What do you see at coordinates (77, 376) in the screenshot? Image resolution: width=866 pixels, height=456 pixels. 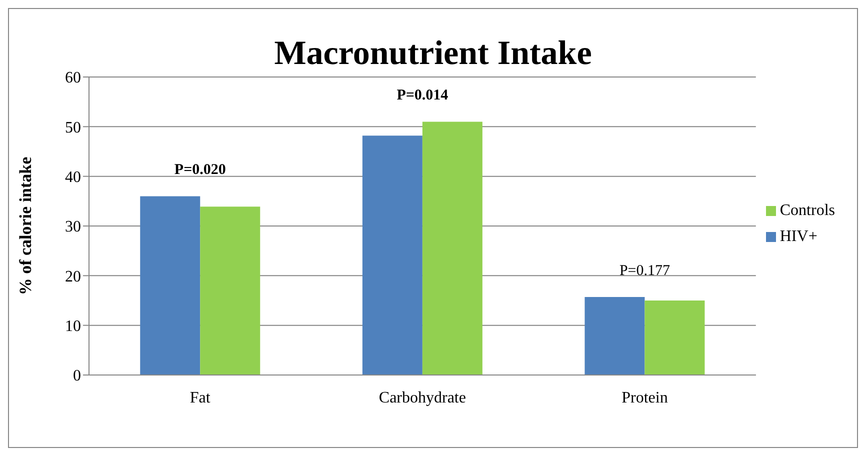 I see `y-tick-label: 0` at bounding box center [77, 376].